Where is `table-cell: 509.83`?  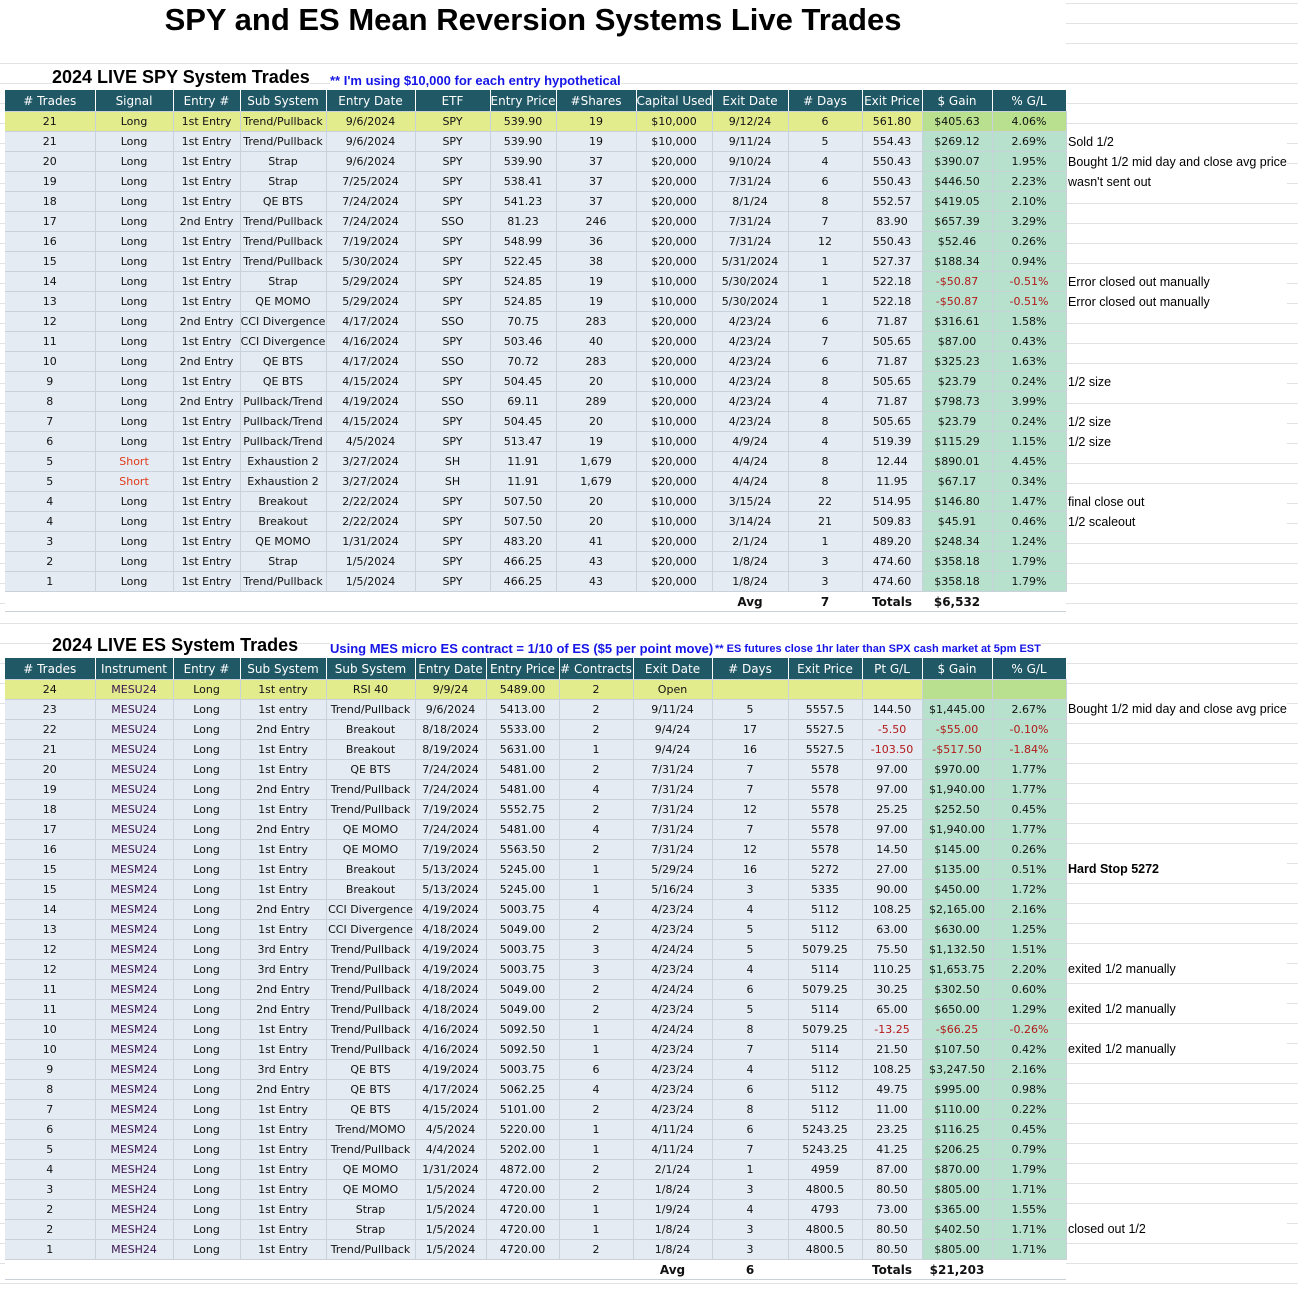
table-cell: 509.83 is located at coordinates (892, 521).